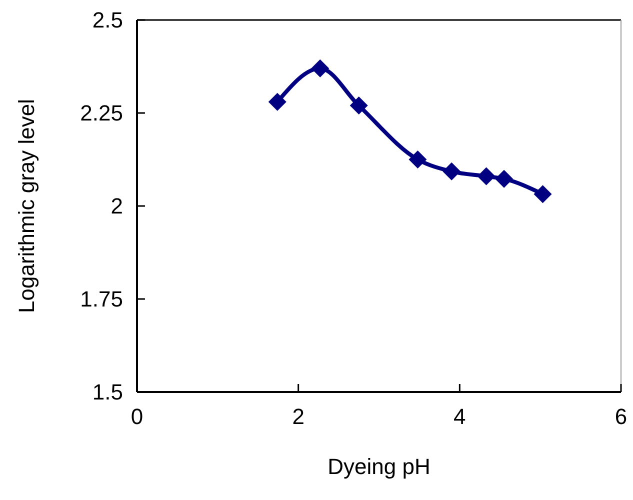  Describe the element at coordinates (379, 466) in the screenshot. I see `x-axis-title: Dyeing pH` at that location.